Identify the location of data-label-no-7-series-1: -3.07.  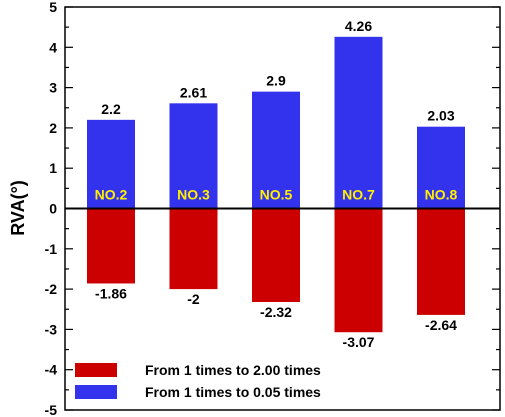
(359, 342).